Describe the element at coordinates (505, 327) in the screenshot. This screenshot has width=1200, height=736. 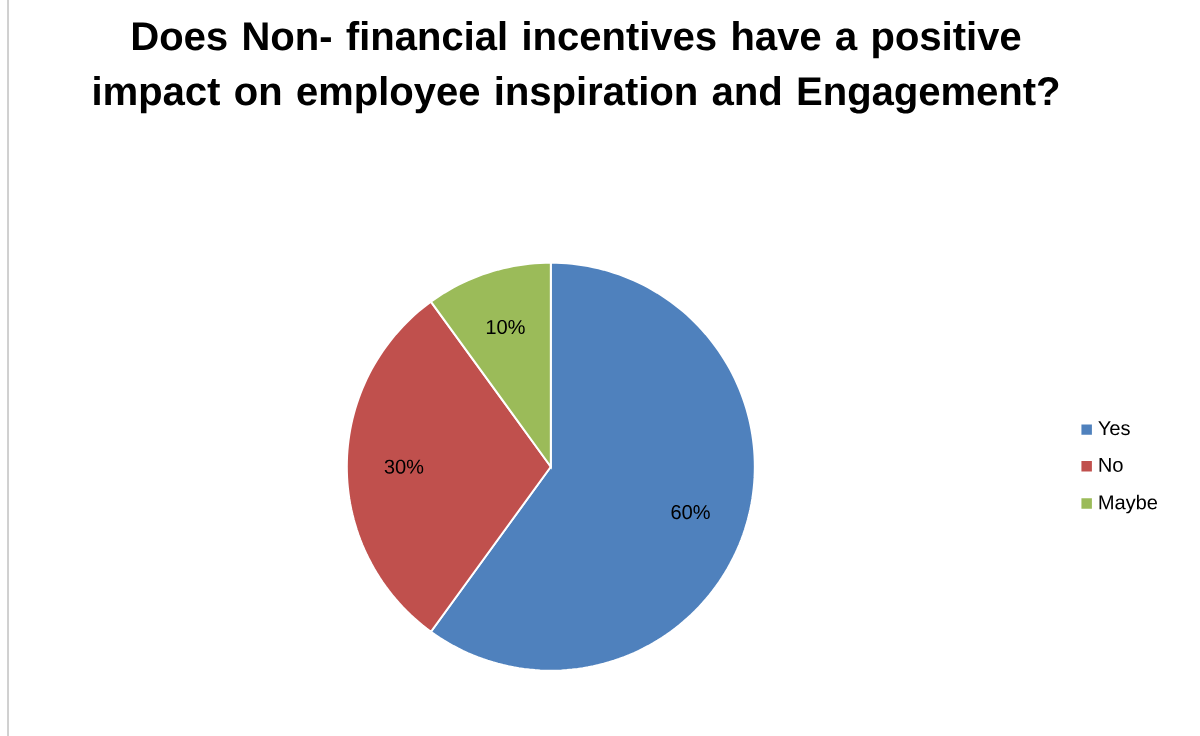
I see `data-label: 10%` at that location.